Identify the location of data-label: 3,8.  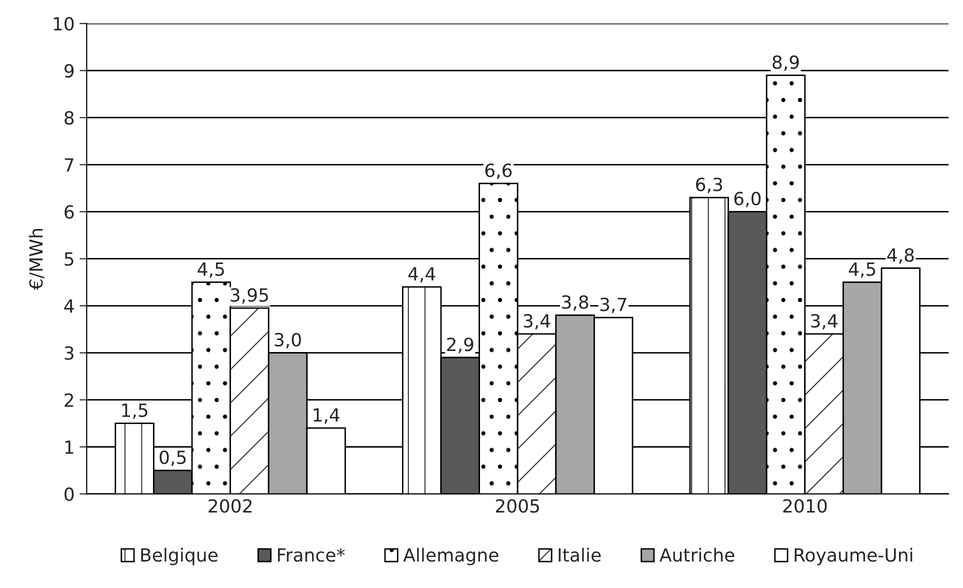
(575, 303).